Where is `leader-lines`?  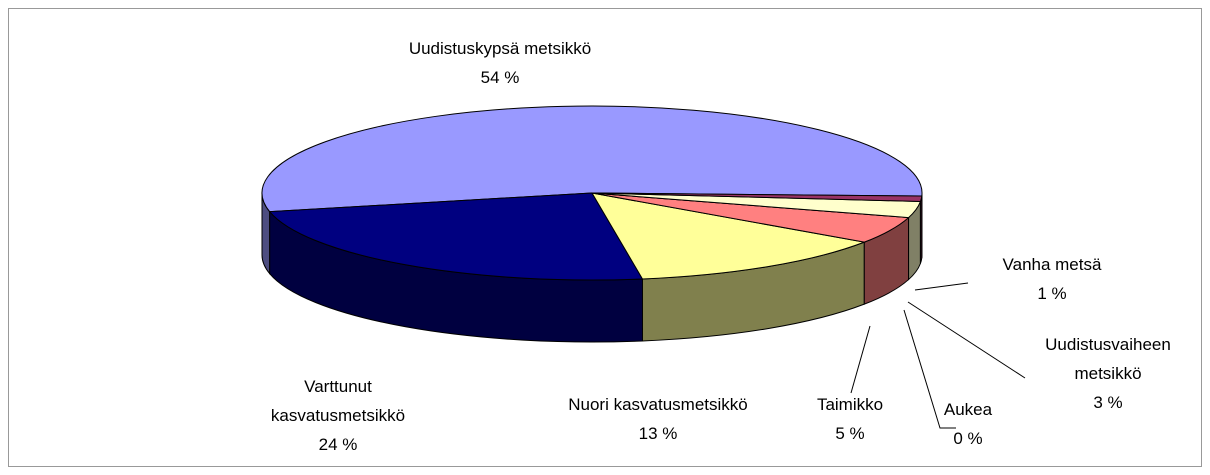
leader-lines is located at coordinates (938, 355).